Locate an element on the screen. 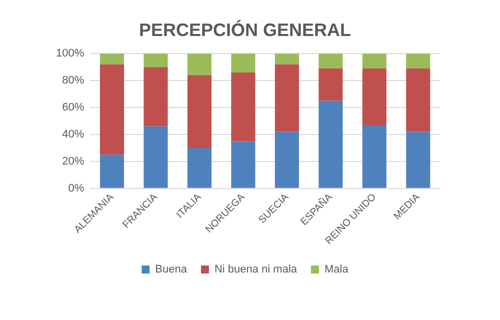 Image resolution: width=500 pixels, height=320 pixels. y-tick-label: 0% is located at coordinates (76, 188).